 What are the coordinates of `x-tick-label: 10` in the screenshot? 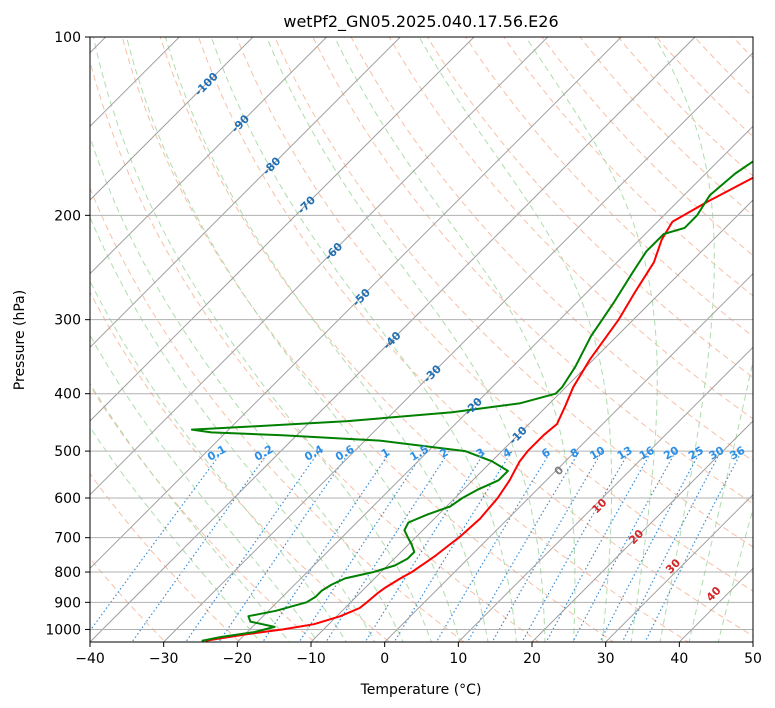 It's located at (458, 659).